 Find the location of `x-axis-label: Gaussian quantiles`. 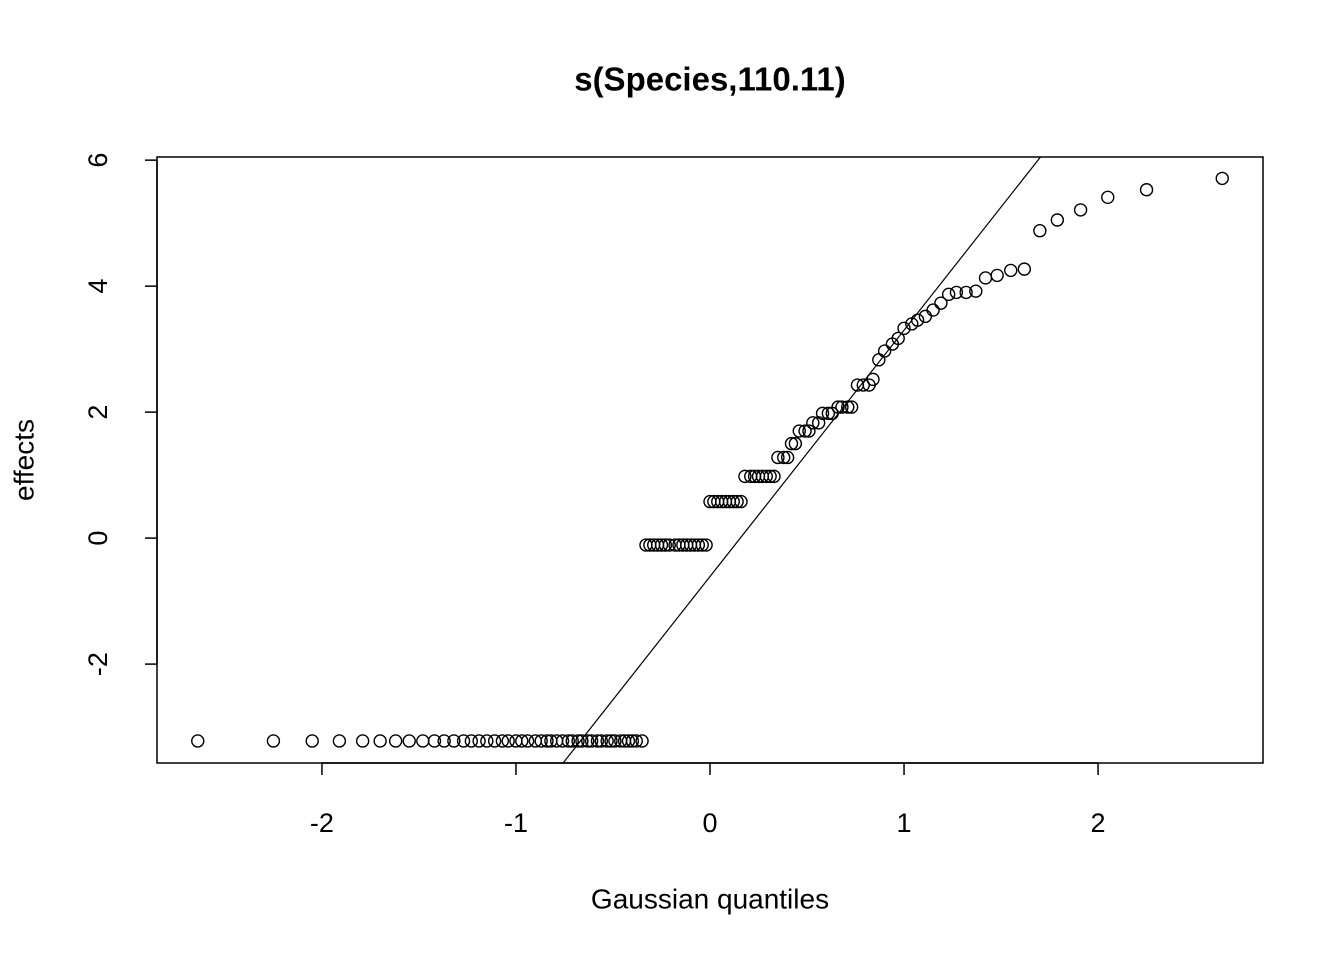

x-axis-label: Gaussian quantiles is located at coordinates (710, 898).